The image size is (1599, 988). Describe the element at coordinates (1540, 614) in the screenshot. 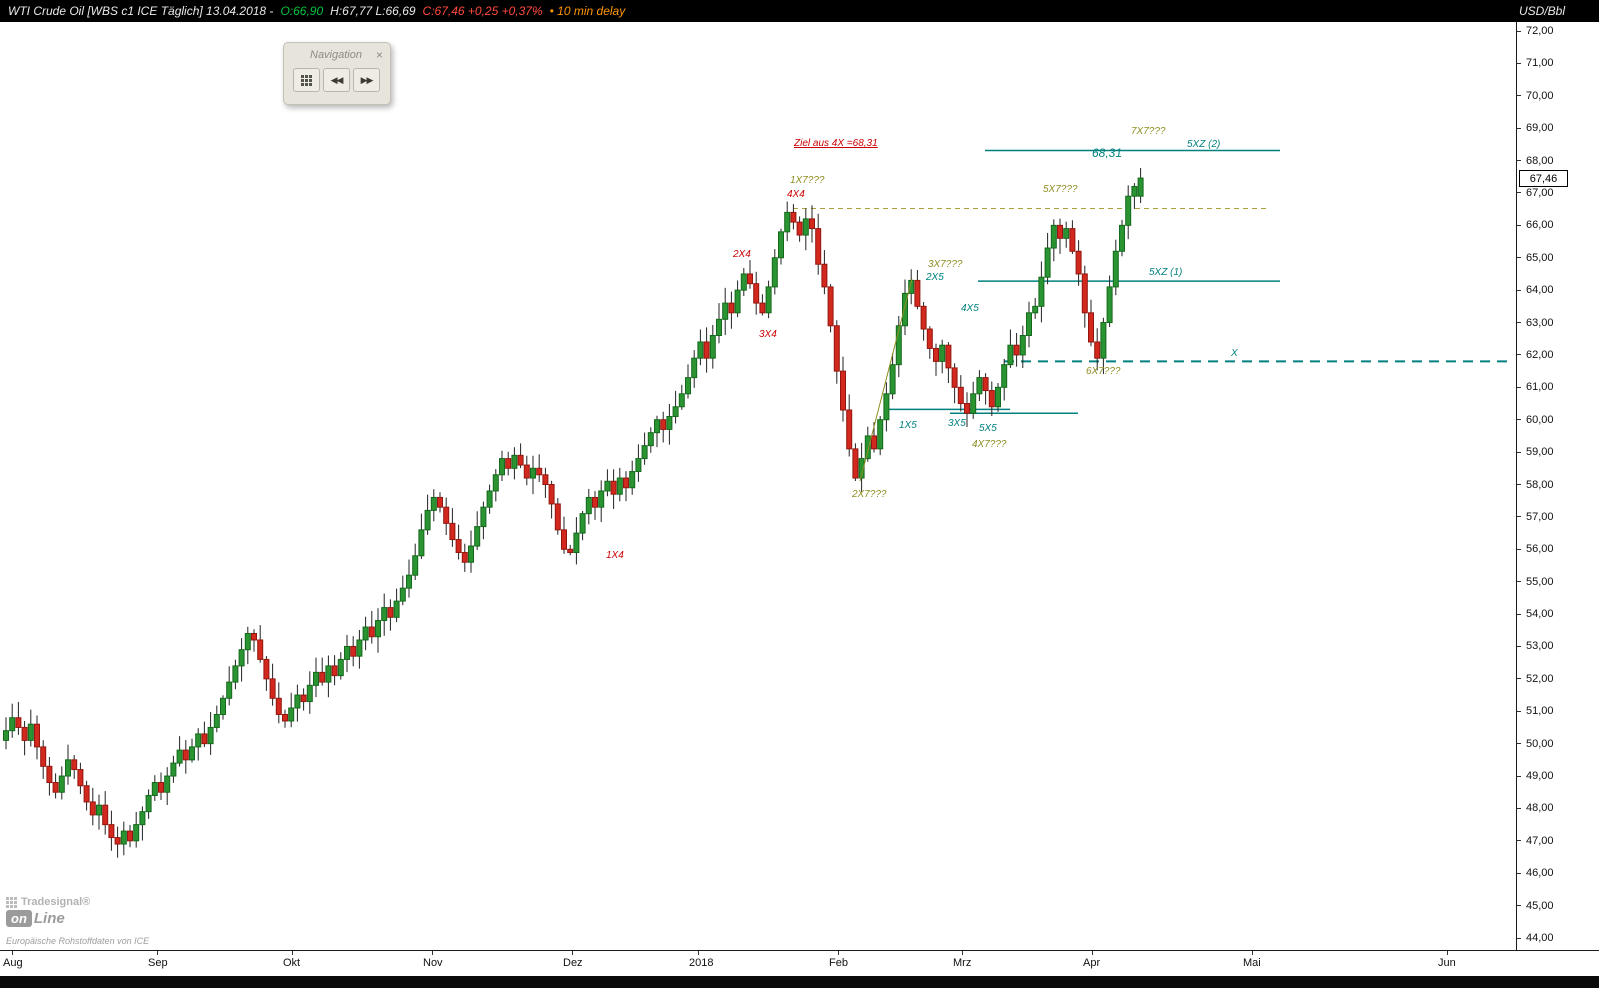

I see `price-axis-label: 54,00` at that location.